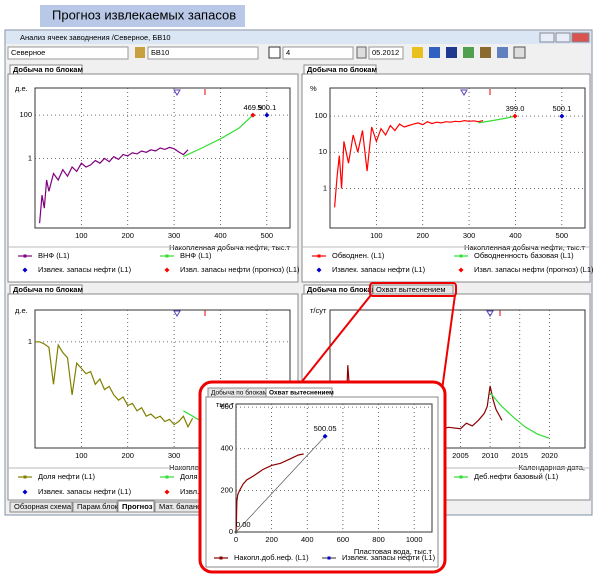  I want to click on y-axis-label: д.е., so click(21, 310).